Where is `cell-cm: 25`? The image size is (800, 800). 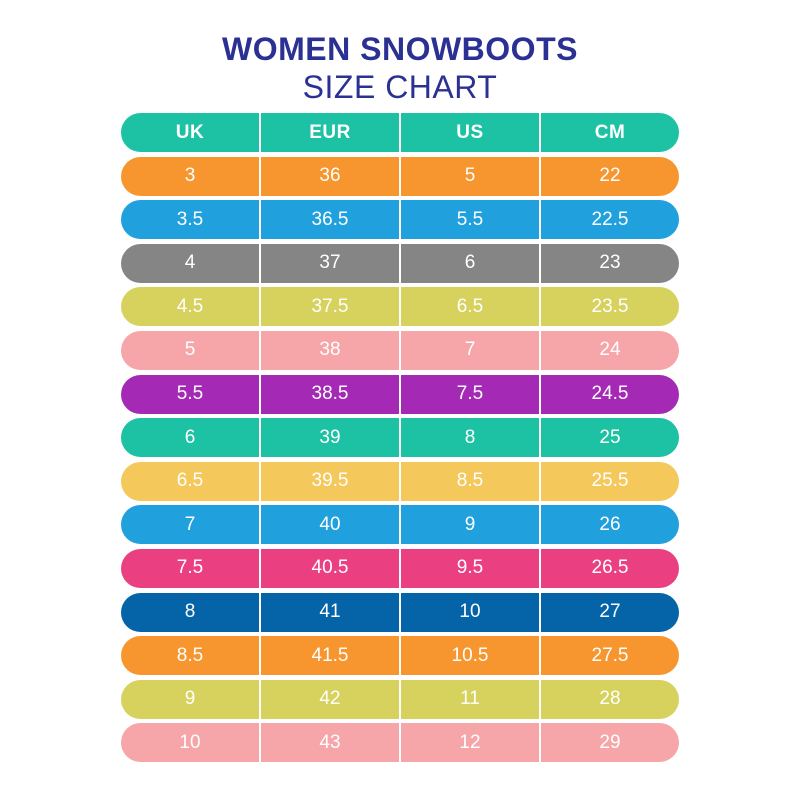
cell-cm: 25 is located at coordinates (609, 438).